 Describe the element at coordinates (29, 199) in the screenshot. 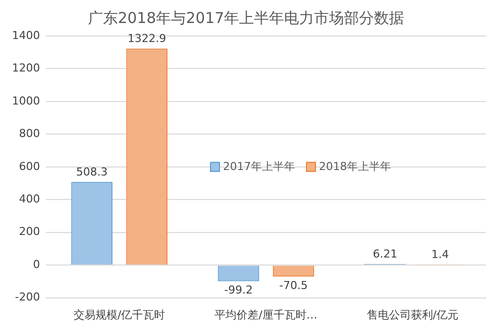

I see `y-tick-label: 400` at that location.